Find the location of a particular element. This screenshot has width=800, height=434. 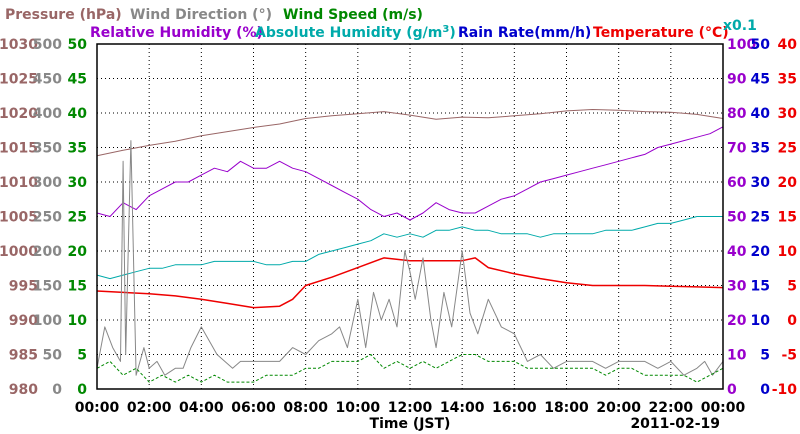

x-tick-label: 02:00 is located at coordinates (149, 408).